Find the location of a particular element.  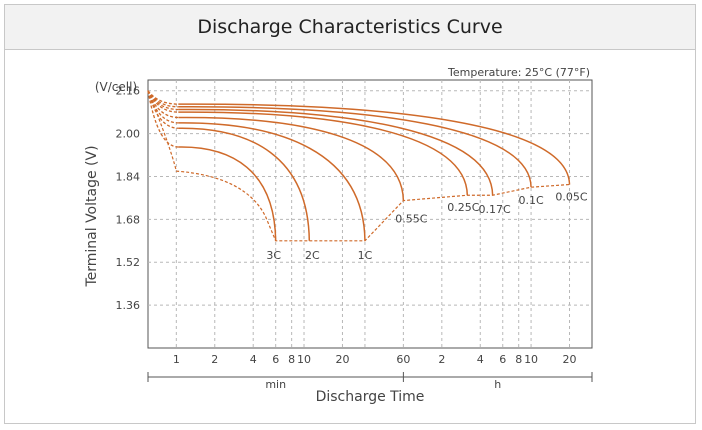

series-1C-curve is located at coordinates (272, 181).